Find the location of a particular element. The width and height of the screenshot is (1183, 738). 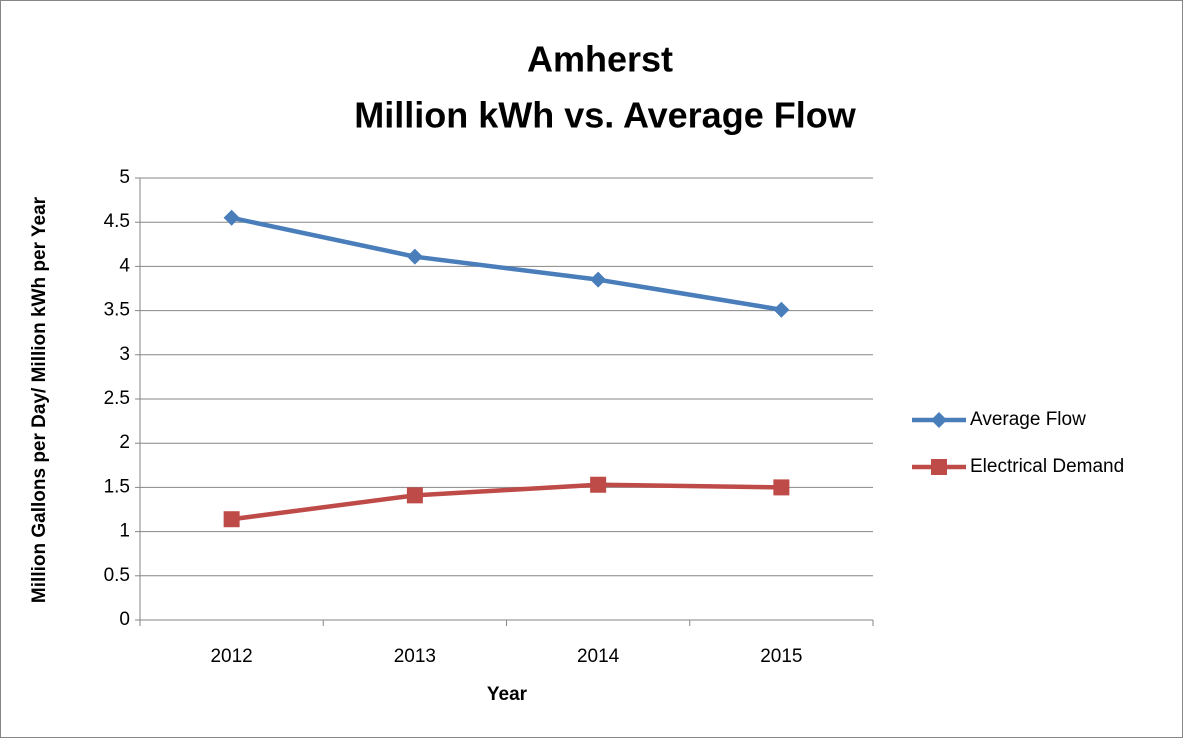

x-tick-label: 2015 is located at coordinates (781, 656).